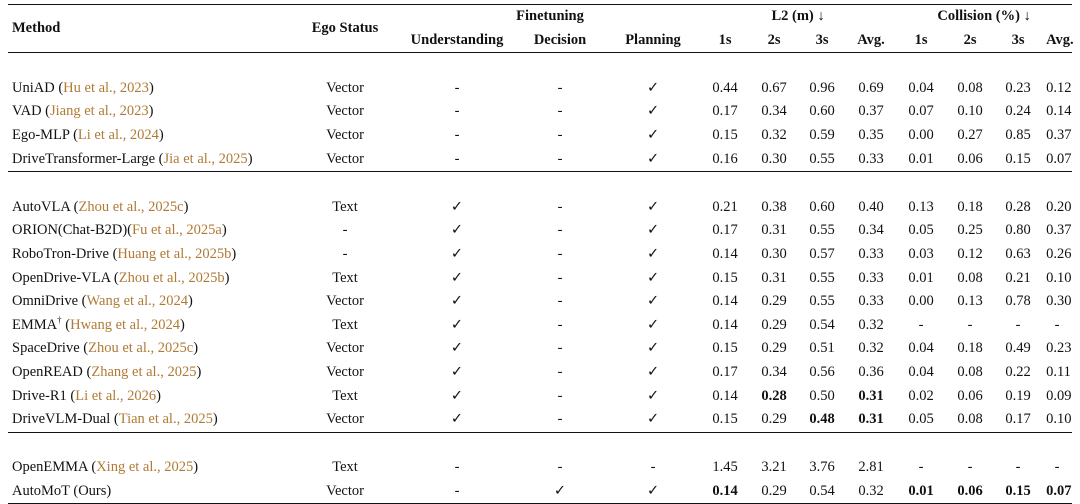  Describe the element at coordinates (822, 230) in the screenshot. I see `l2-value-cell: 0.55` at that location.